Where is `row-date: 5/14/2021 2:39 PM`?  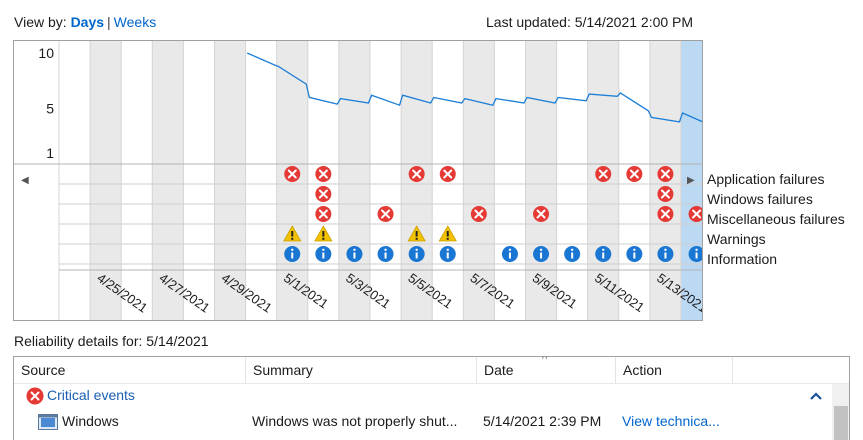
row-date: 5/14/2021 2:39 PM is located at coordinates (542, 421).